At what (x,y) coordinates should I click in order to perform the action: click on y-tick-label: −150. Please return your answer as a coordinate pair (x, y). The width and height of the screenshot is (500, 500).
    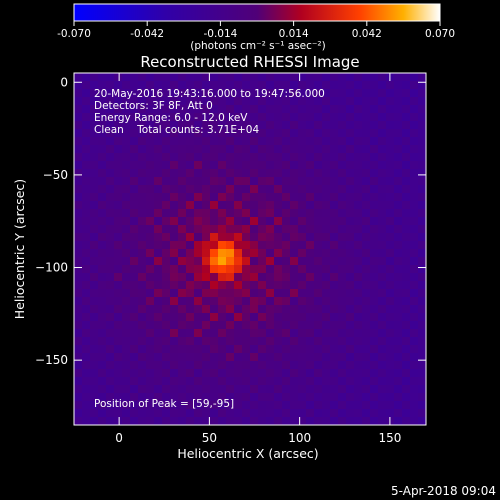
    Looking at the image, I should click on (51, 360).